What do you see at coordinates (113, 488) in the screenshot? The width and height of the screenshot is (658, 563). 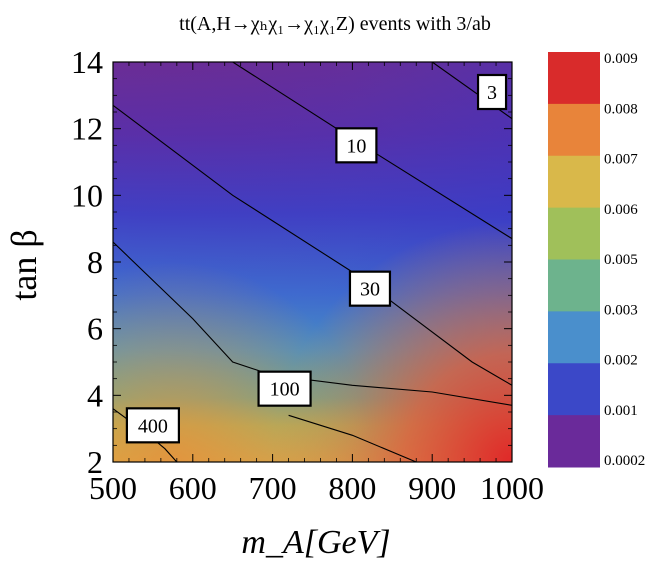 I see `x-tick-label-0: 500` at bounding box center [113, 488].